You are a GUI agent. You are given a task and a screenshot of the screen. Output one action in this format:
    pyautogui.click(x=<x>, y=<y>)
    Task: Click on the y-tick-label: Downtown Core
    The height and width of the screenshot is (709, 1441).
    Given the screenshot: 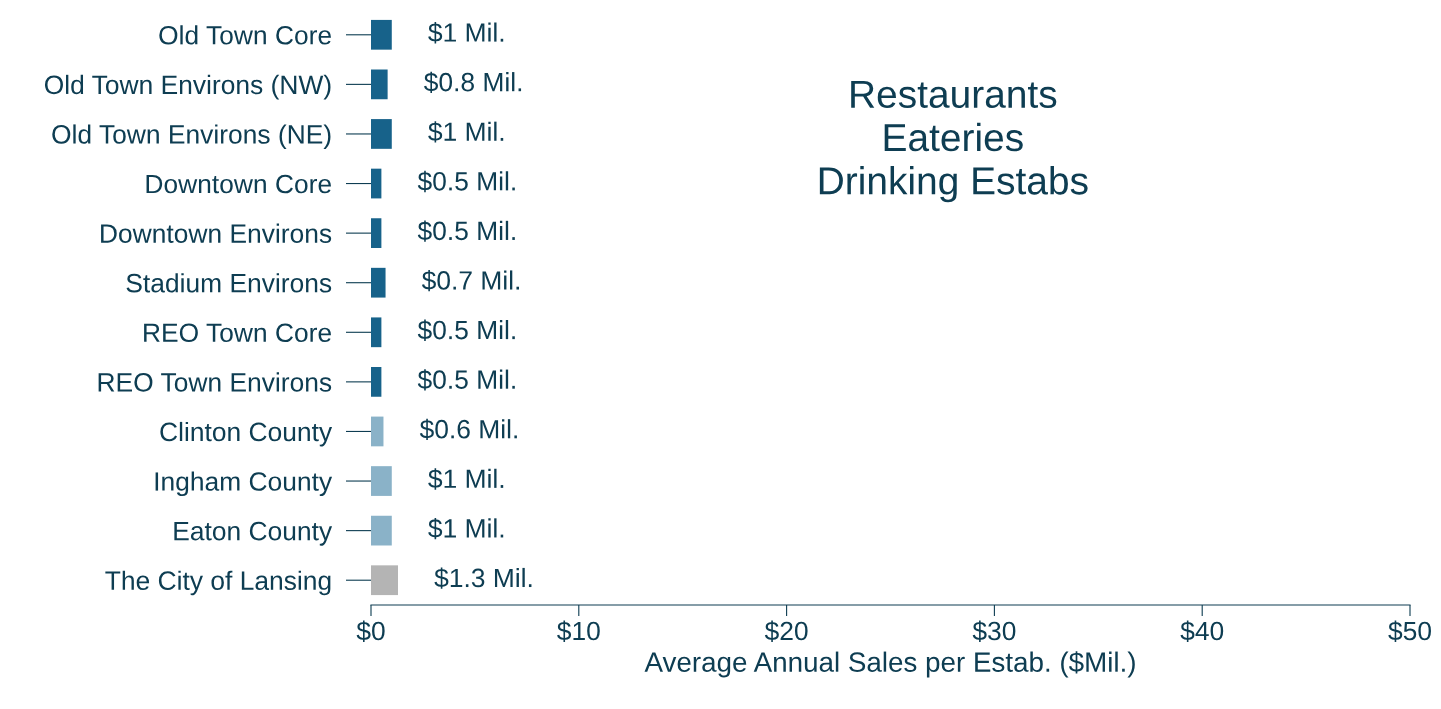 What is the action you would take?
    pyautogui.click(x=238, y=184)
    